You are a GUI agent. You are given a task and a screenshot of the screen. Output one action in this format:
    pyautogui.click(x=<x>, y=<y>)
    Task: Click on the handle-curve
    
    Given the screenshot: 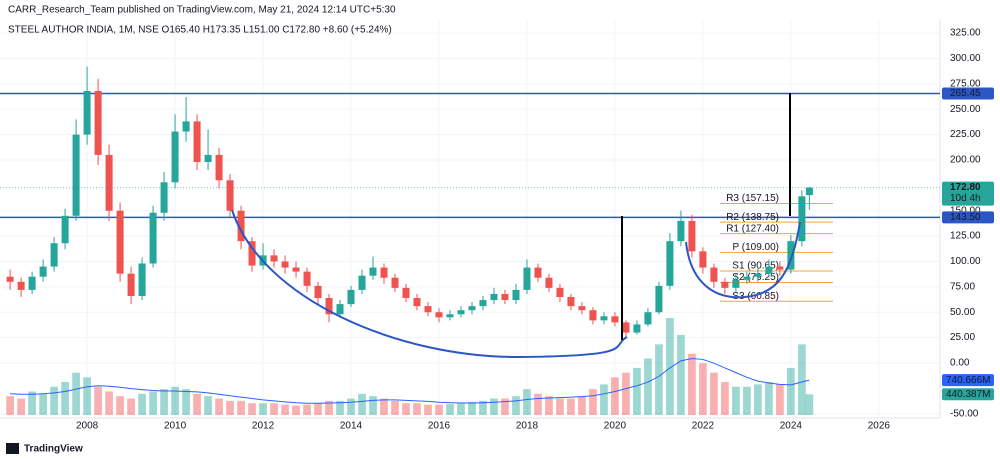 What is the action you would take?
    pyautogui.click(x=743, y=260)
    